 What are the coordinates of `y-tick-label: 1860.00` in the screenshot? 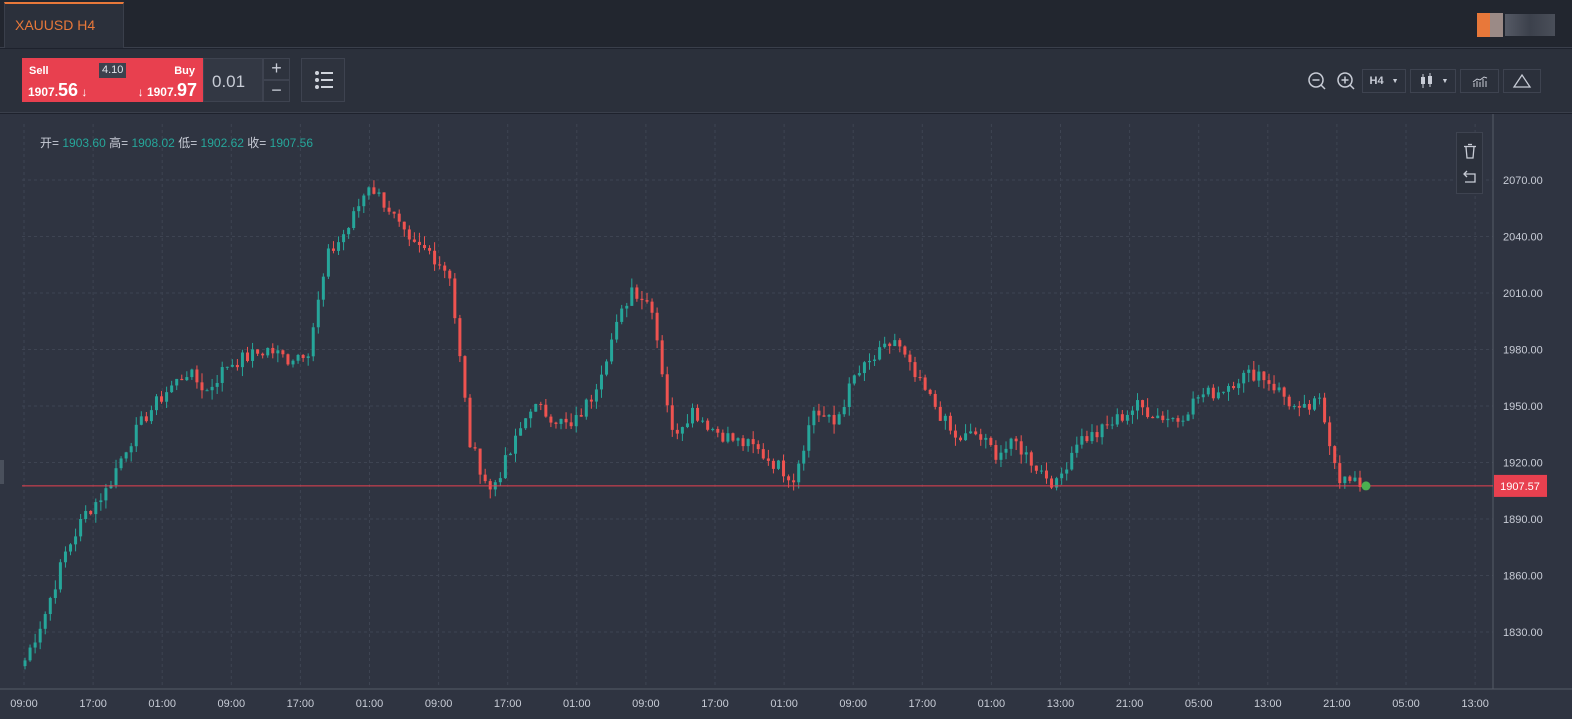 It's located at (1523, 577).